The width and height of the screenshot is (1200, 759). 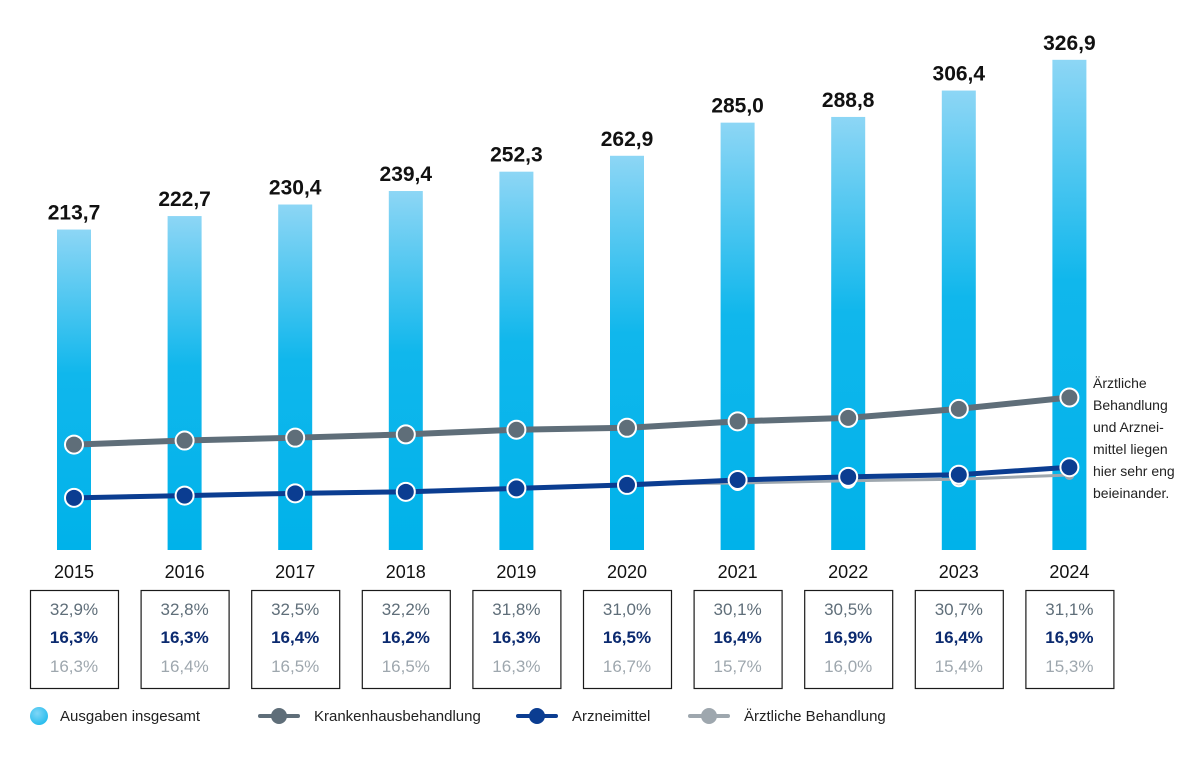 I want to click on share-value: 32,5%, so click(x=295, y=609).